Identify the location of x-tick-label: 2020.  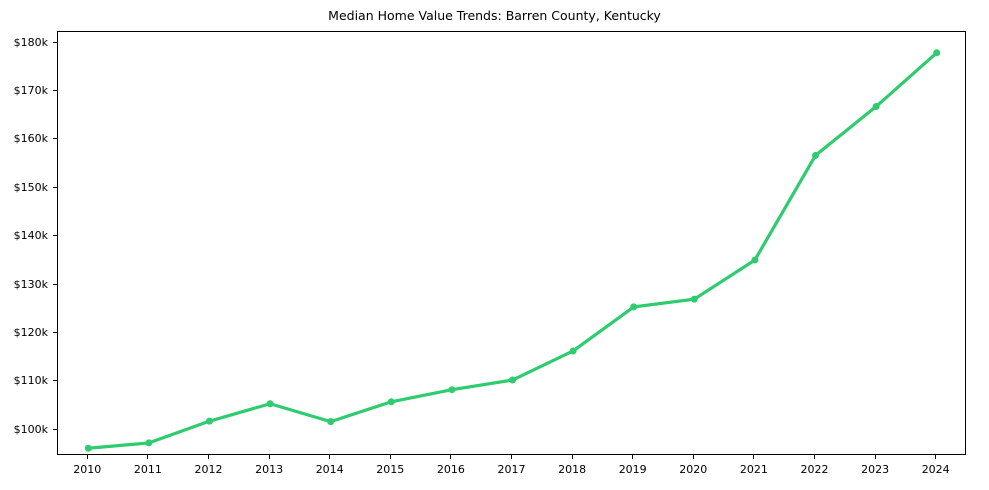
(693, 469).